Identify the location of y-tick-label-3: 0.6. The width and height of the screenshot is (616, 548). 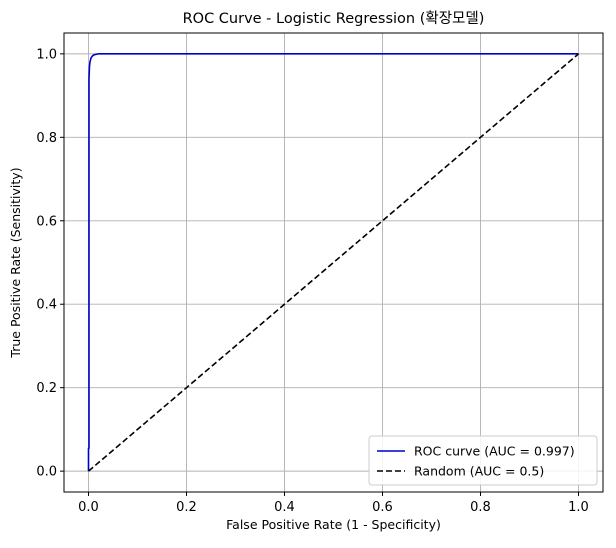
(46, 221).